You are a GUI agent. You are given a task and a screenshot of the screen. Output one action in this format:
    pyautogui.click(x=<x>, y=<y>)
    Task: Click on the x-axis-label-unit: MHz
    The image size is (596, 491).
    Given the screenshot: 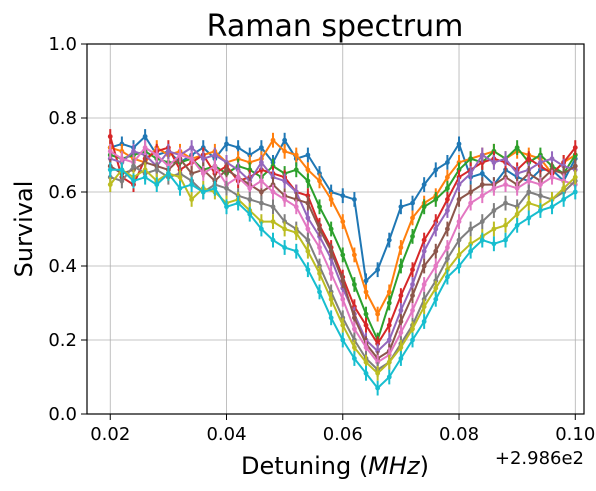 What is the action you would take?
    pyautogui.click(x=394, y=466)
    